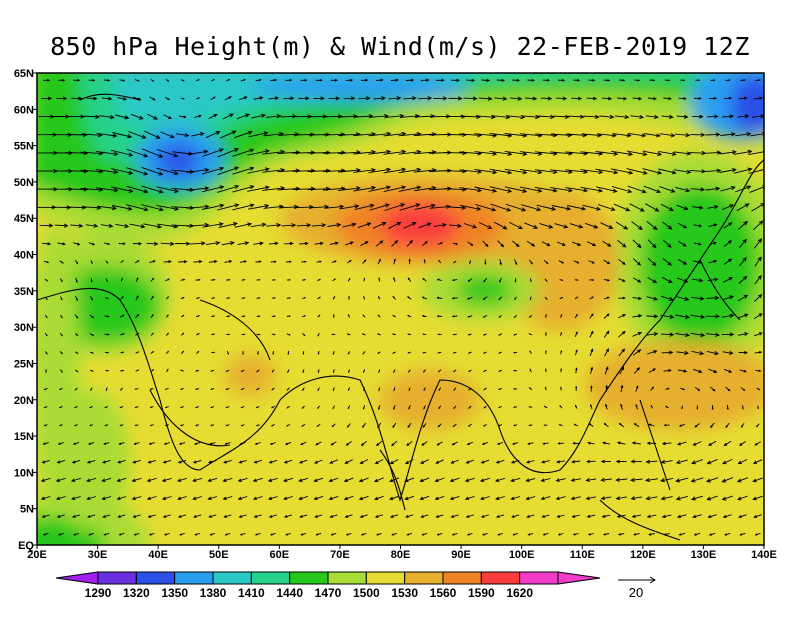  I want to click on lat-tick-label: 50N, so click(24, 183).